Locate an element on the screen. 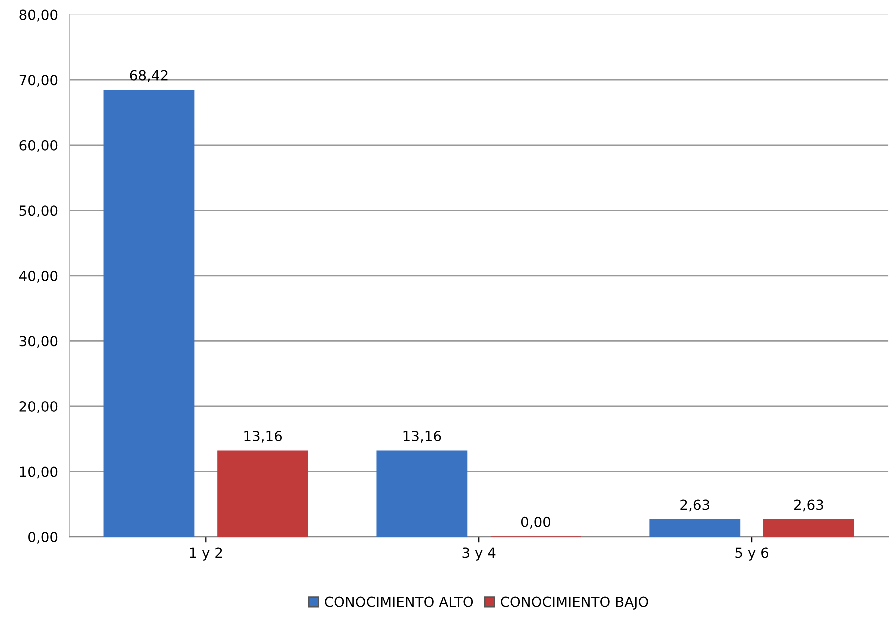  data-label: 68,42 is located at coordinates (149, 76).